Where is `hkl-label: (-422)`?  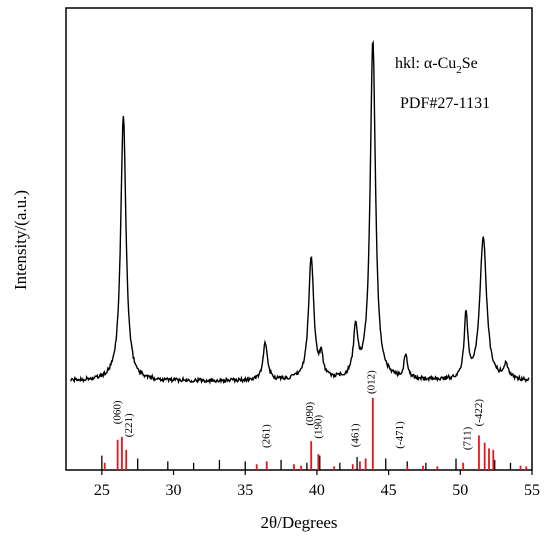 hkl-label: (-422) is located at coordinates (479, 413).